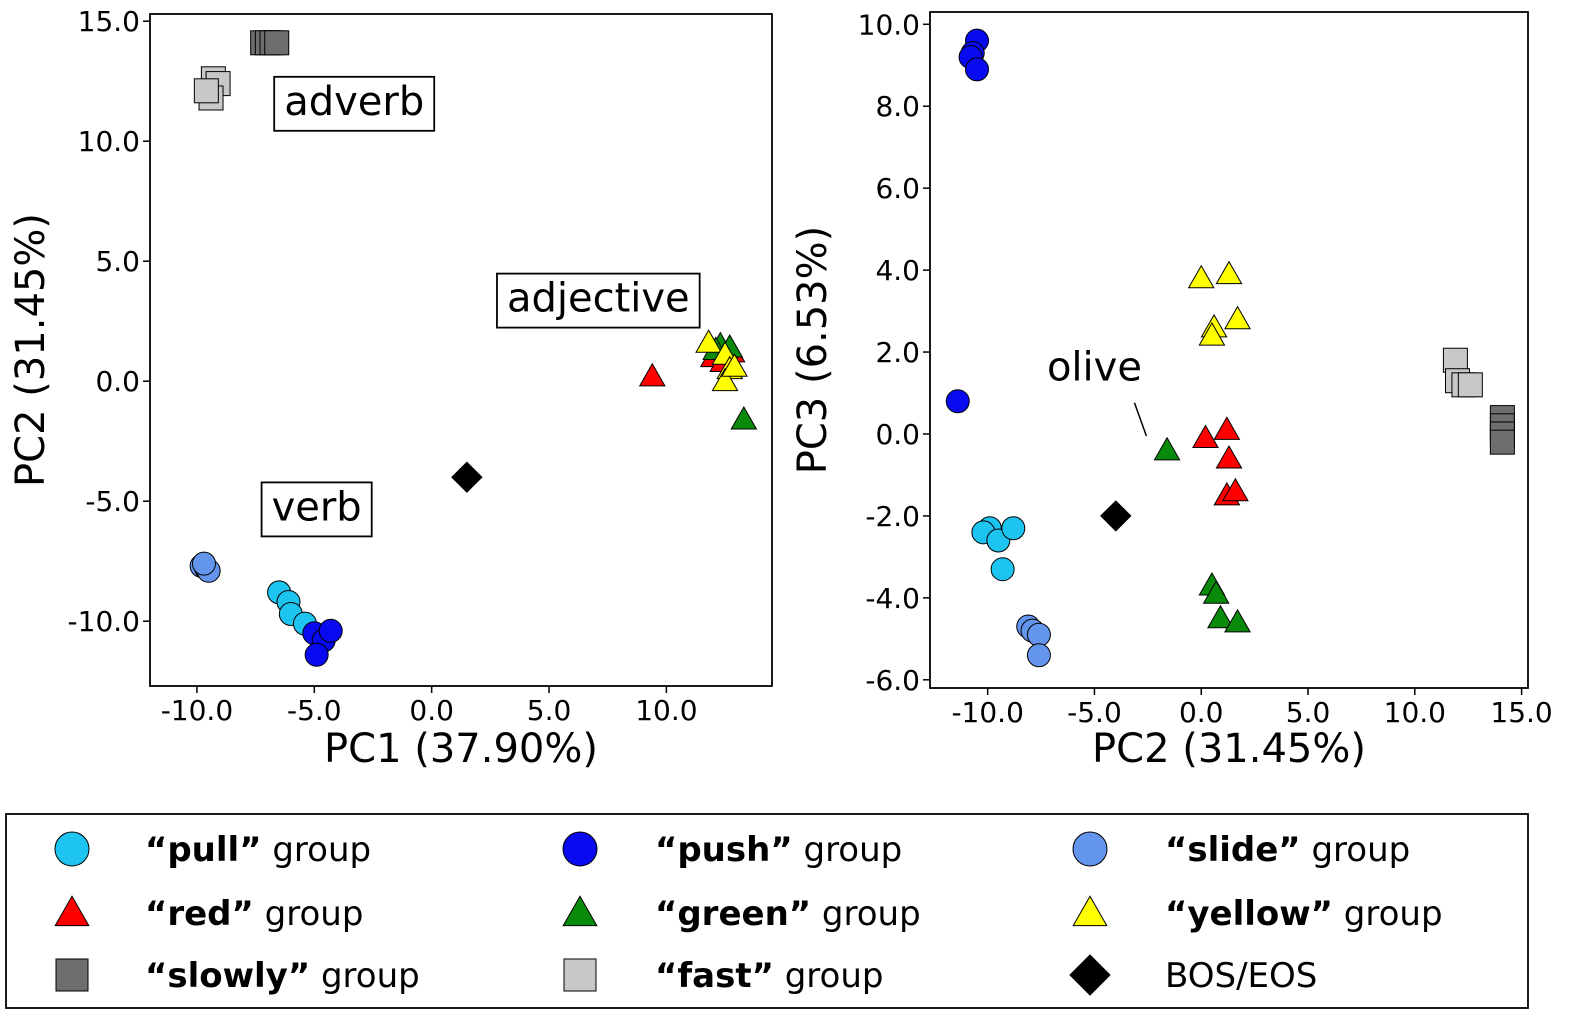 Image resolution: width=1591 pixels, height=1025 pixels. I want to click on annotation-label: adverb, so click(354, 102).